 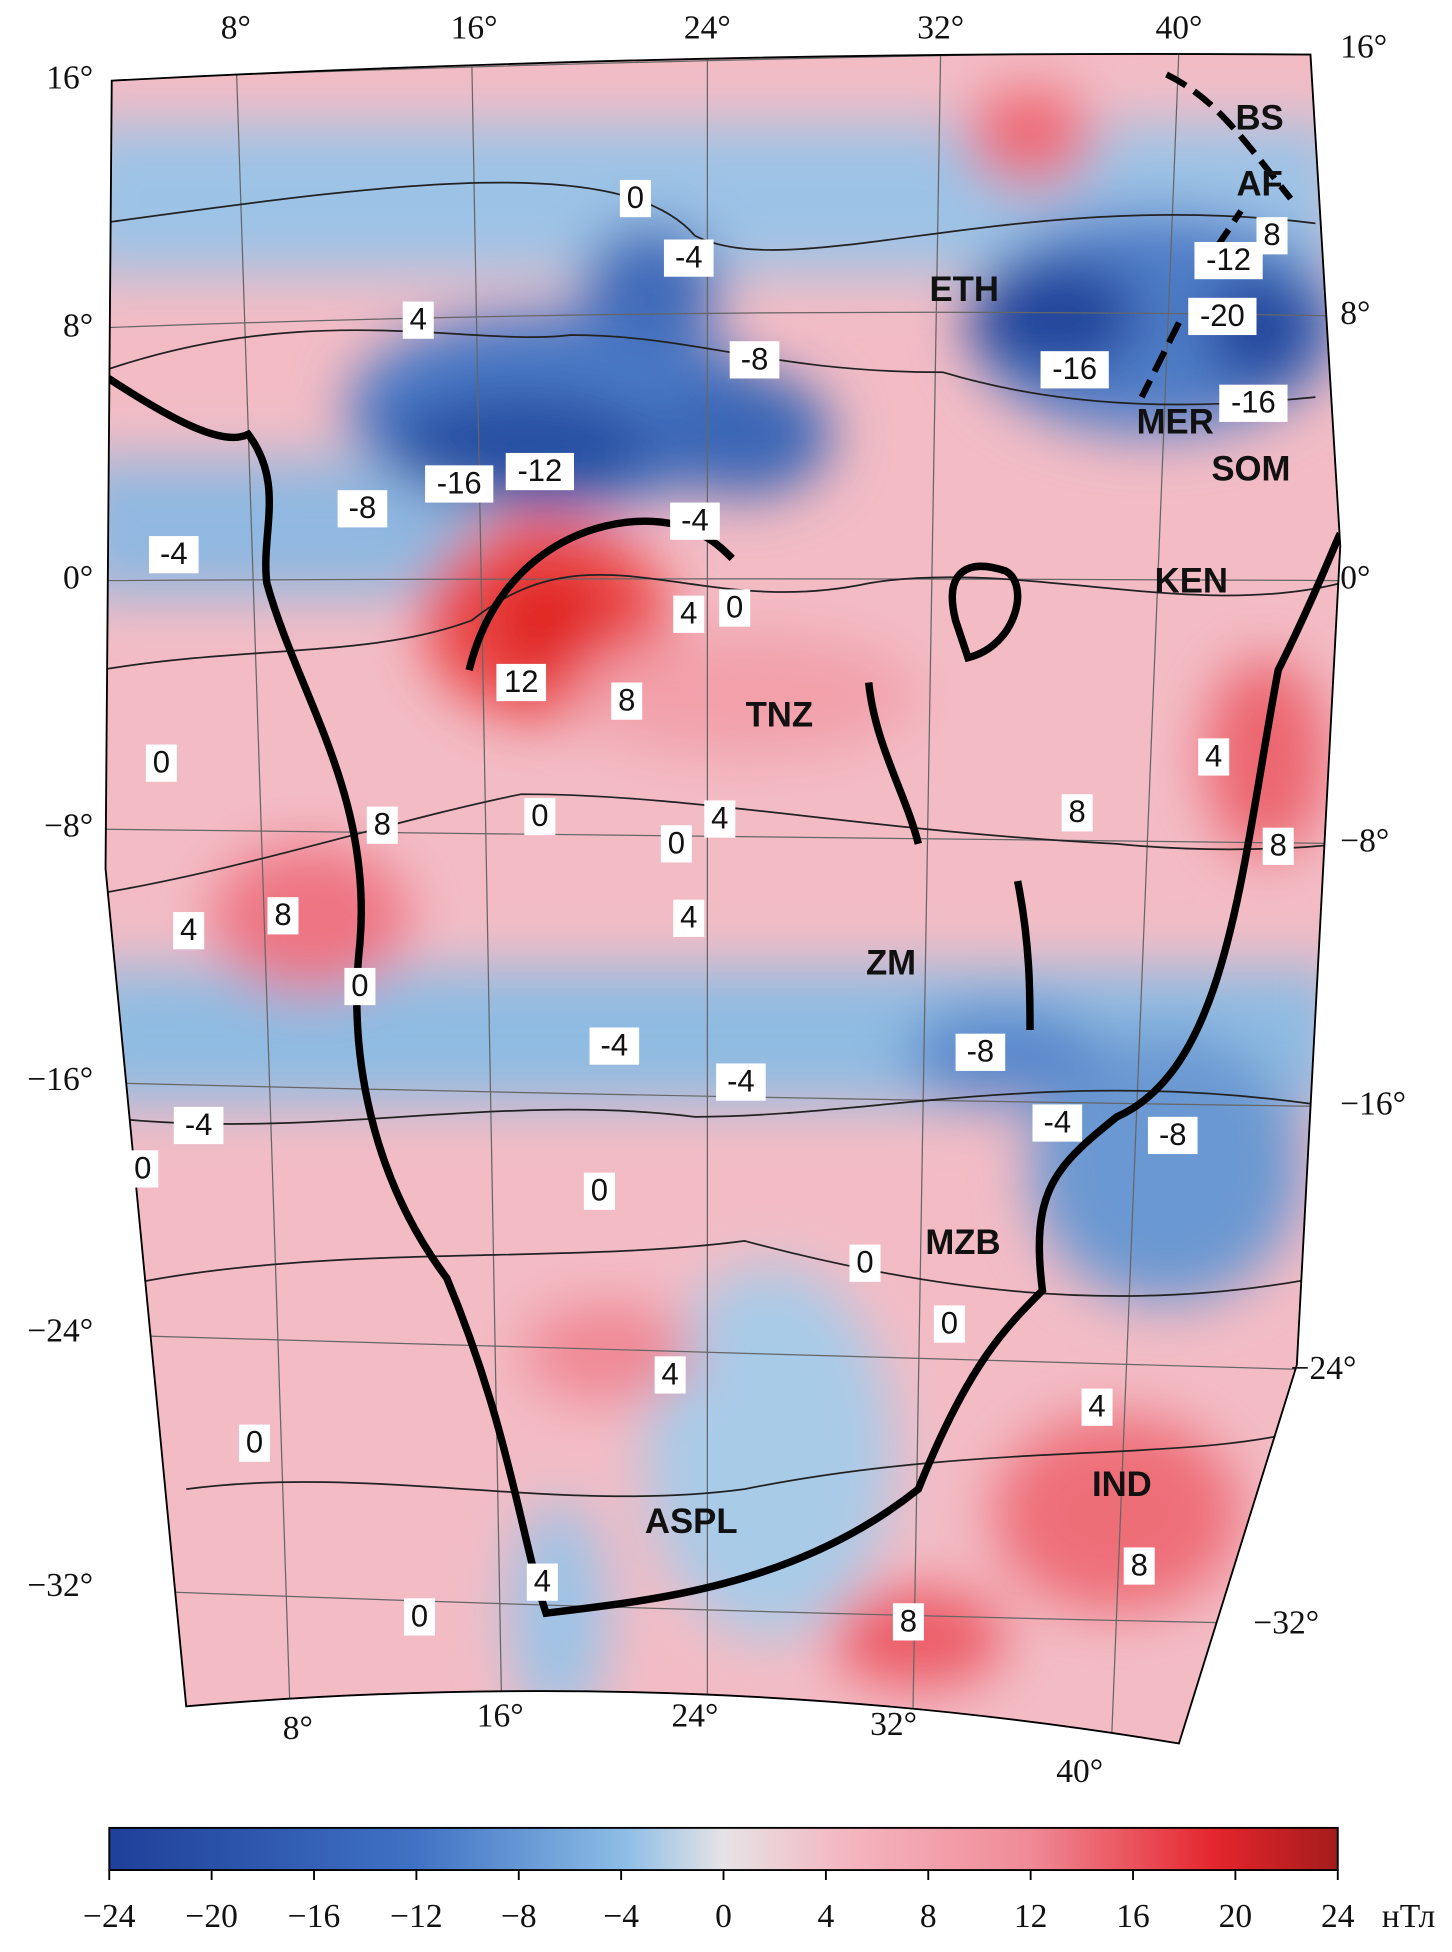 What do you see at coordinates (1236, 1916) in the screenshot?
I see `colorbar-tick-label: 20` at bounding box center [1236, 1916].